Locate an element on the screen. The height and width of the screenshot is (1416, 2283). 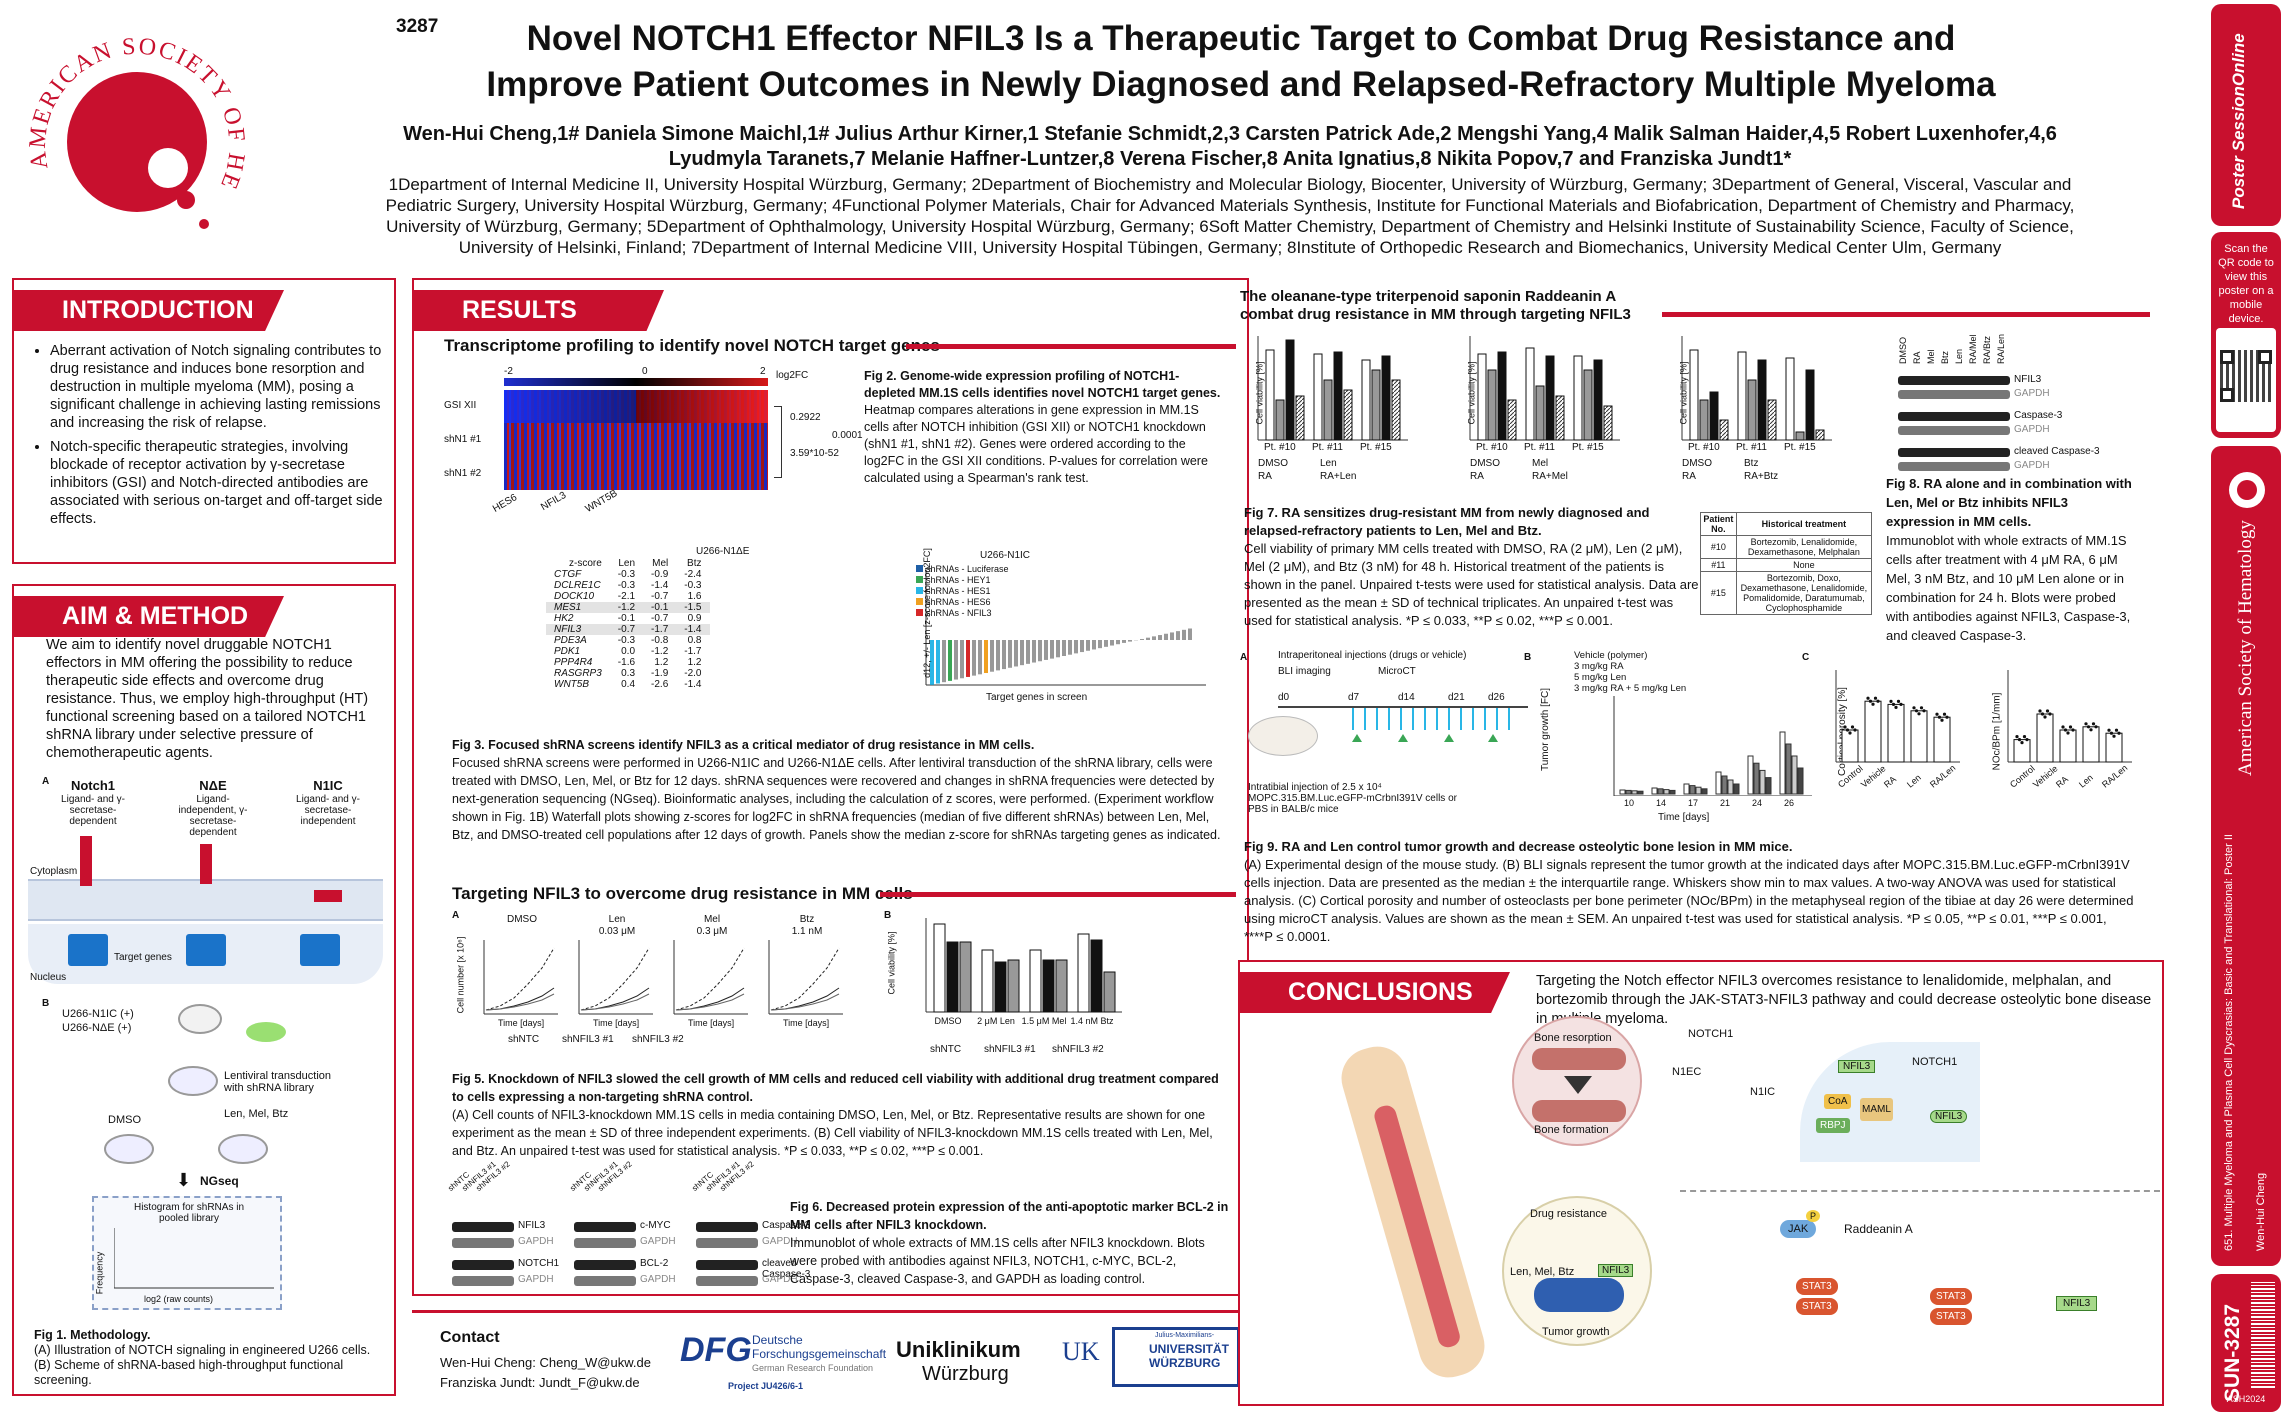
histogram-xlabel: log2 (raw counts) is located at coordinates (179, 1299).